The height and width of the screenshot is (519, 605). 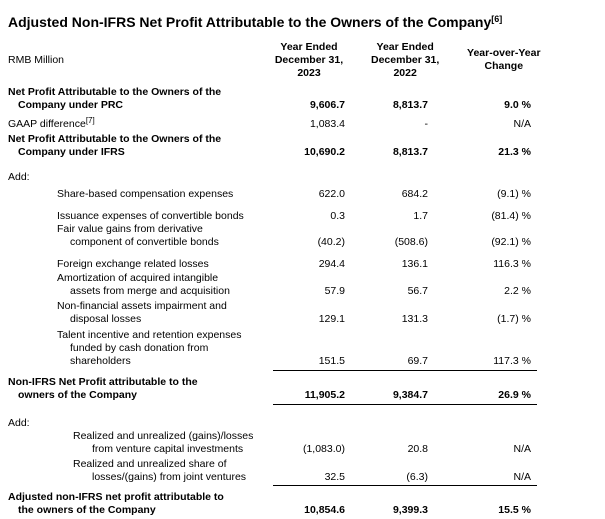 I want to click on section-label-add-1: Add:, so click(x=306, y=177).